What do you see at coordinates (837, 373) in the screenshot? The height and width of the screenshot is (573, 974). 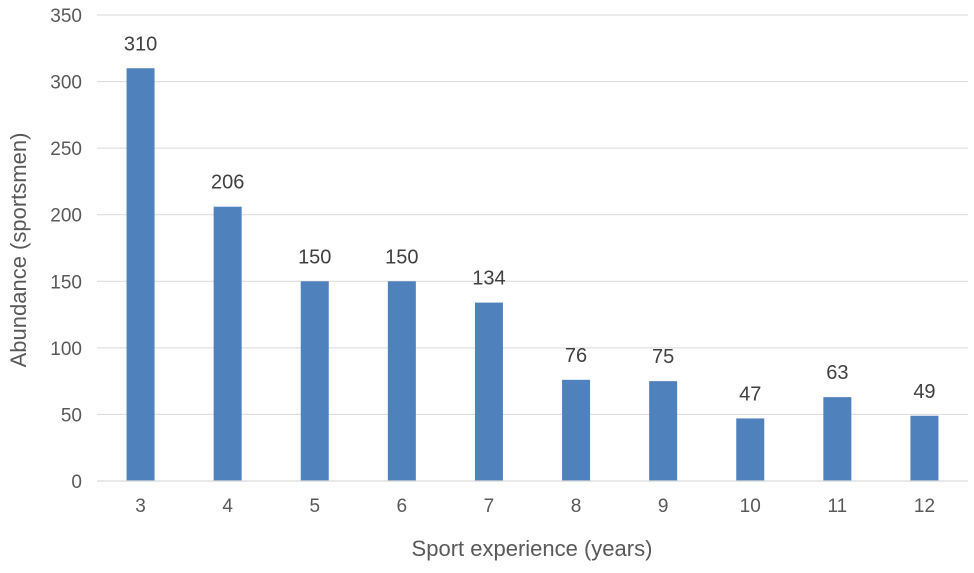 I see `data-label: 63` at bounding box center [837, 373].